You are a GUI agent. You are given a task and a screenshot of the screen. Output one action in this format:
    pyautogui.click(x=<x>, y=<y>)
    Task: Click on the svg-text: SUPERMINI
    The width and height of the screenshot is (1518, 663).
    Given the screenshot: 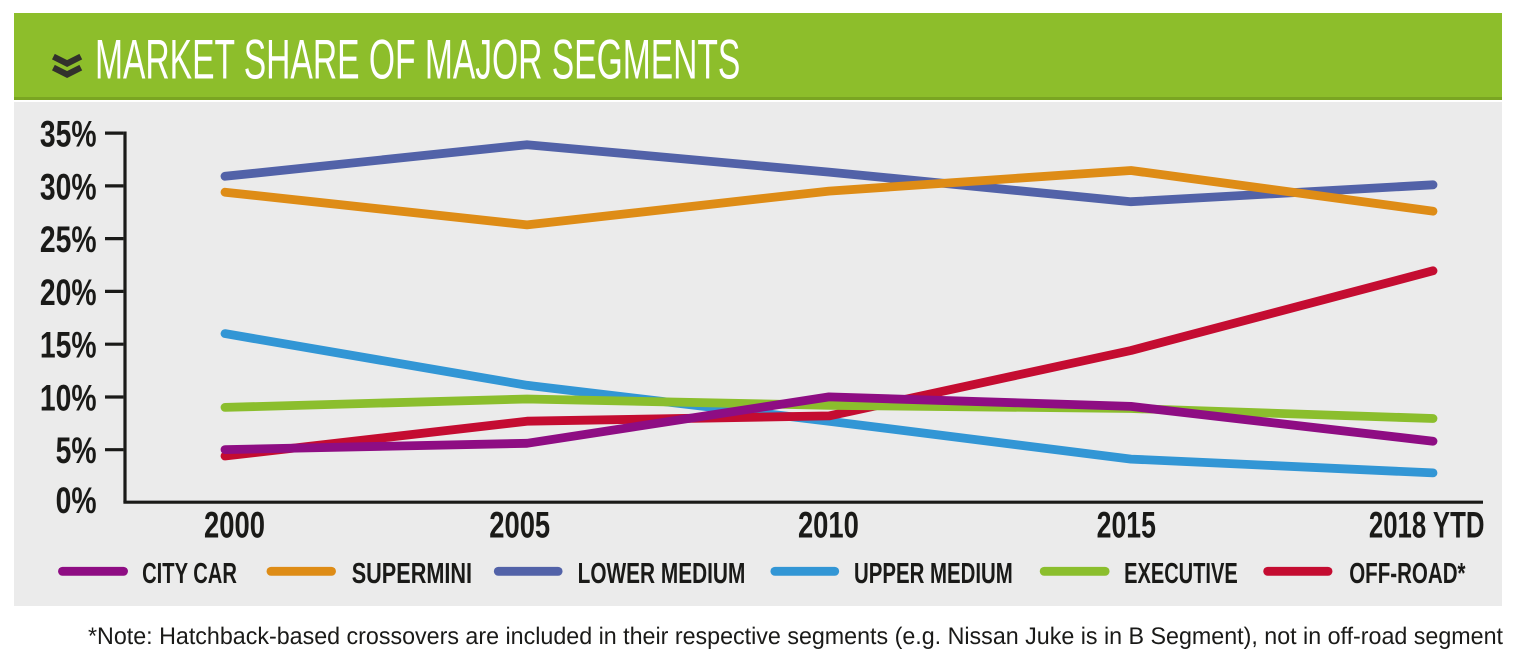 What is the action you would take?
    pyautogui.click(x=412, y=574)
    